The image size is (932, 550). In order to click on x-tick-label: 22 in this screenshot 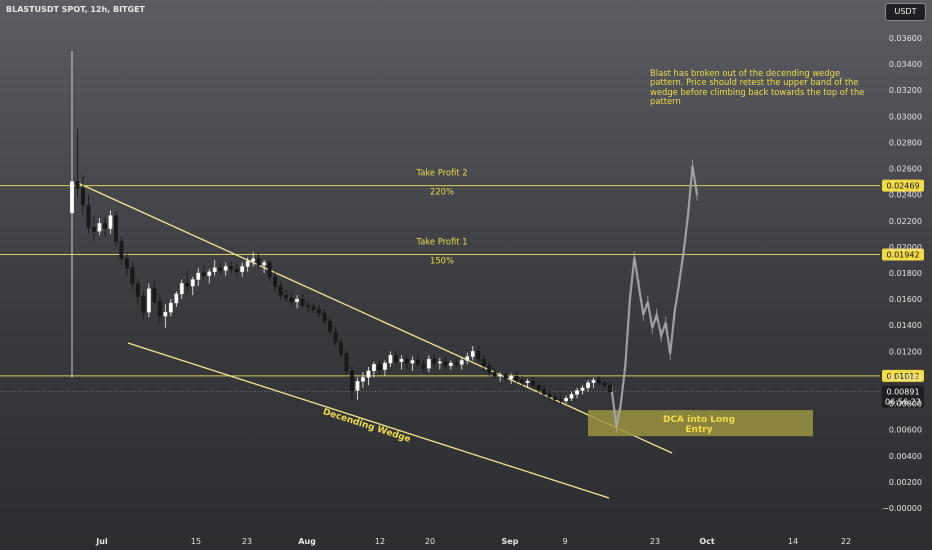, I will do `click(846, 541)`.